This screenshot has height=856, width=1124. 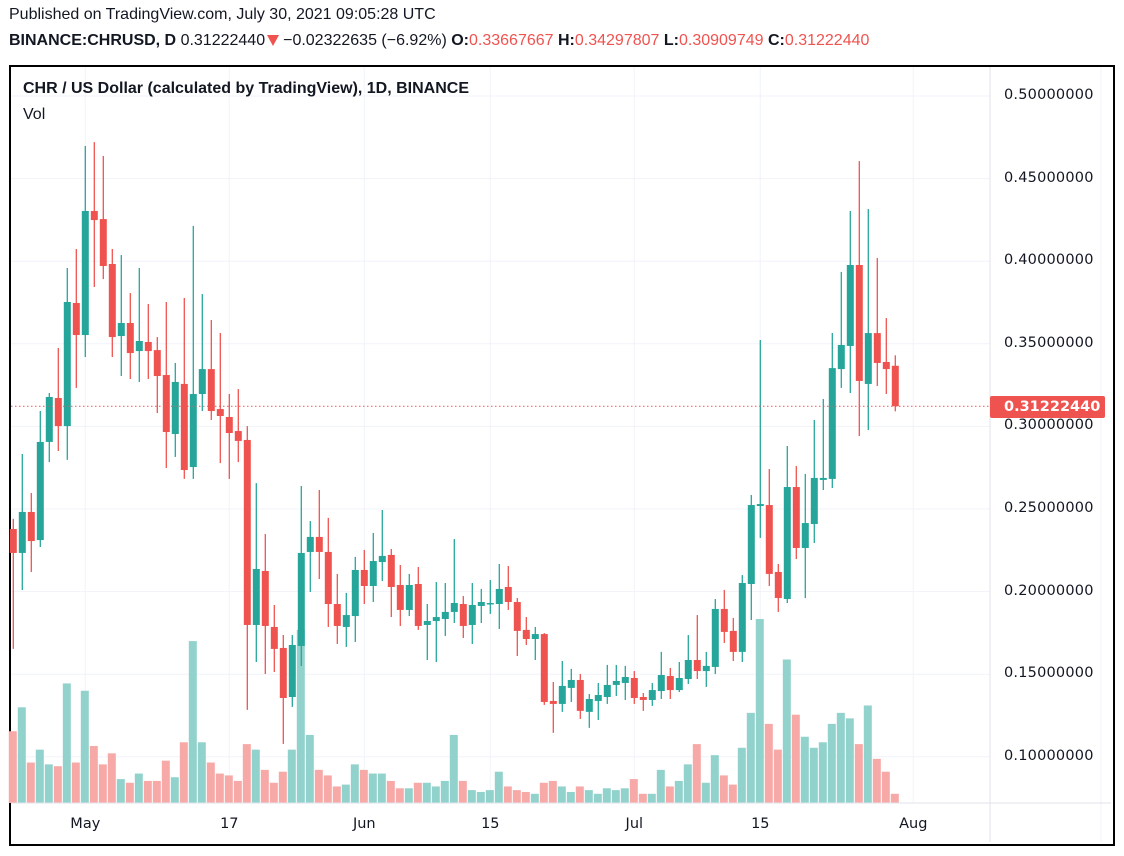 I want to click on open-label: O:, so click(x=460, y=40).